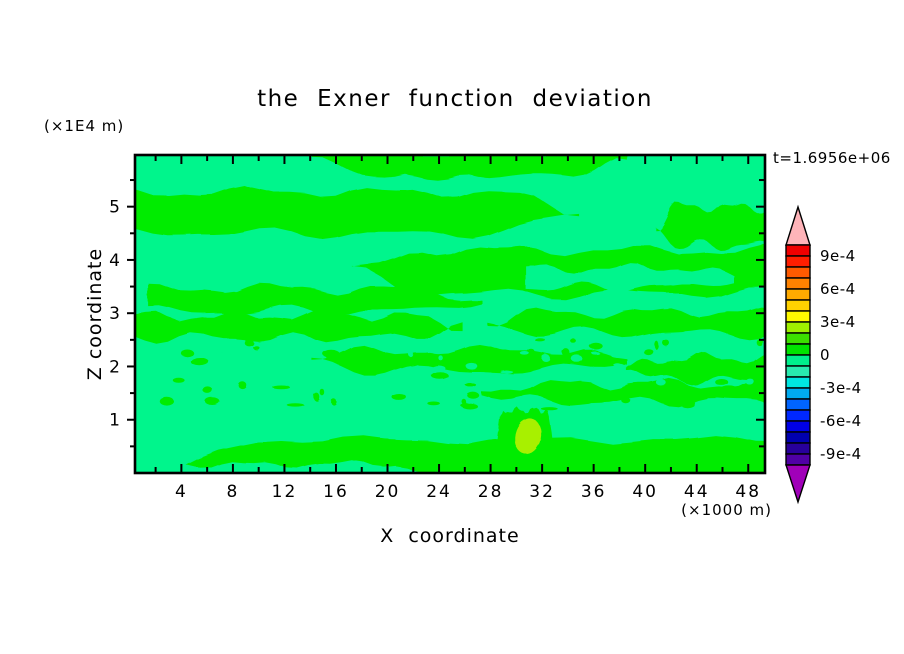  What do you see at coordinates (841, 454) in the screenshot?
I see `colorbar-tick-label: -9e-4` at bounding box center [841, 454].